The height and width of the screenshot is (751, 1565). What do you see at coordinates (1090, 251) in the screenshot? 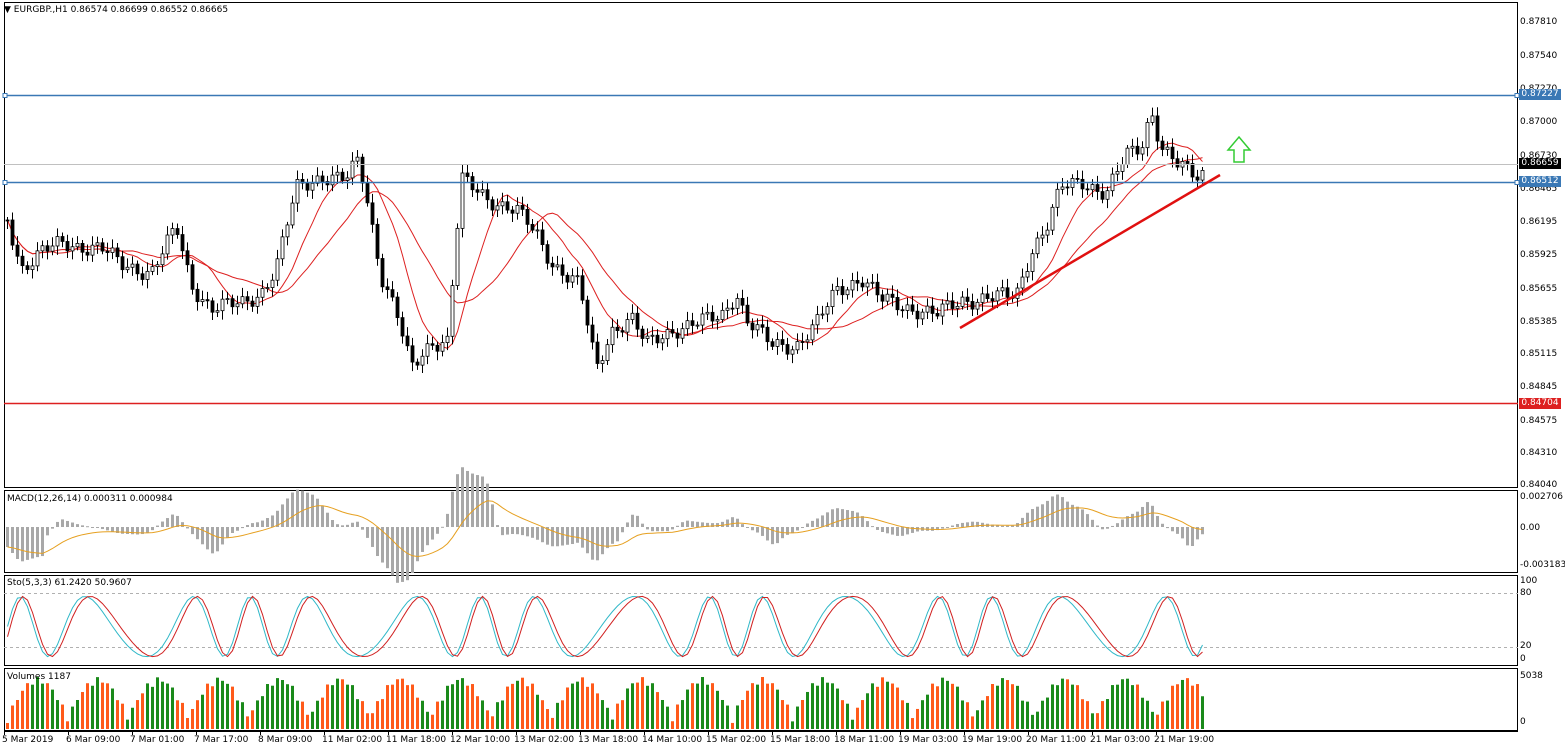
I see `trend-line` at bounding box center [1090, 251].